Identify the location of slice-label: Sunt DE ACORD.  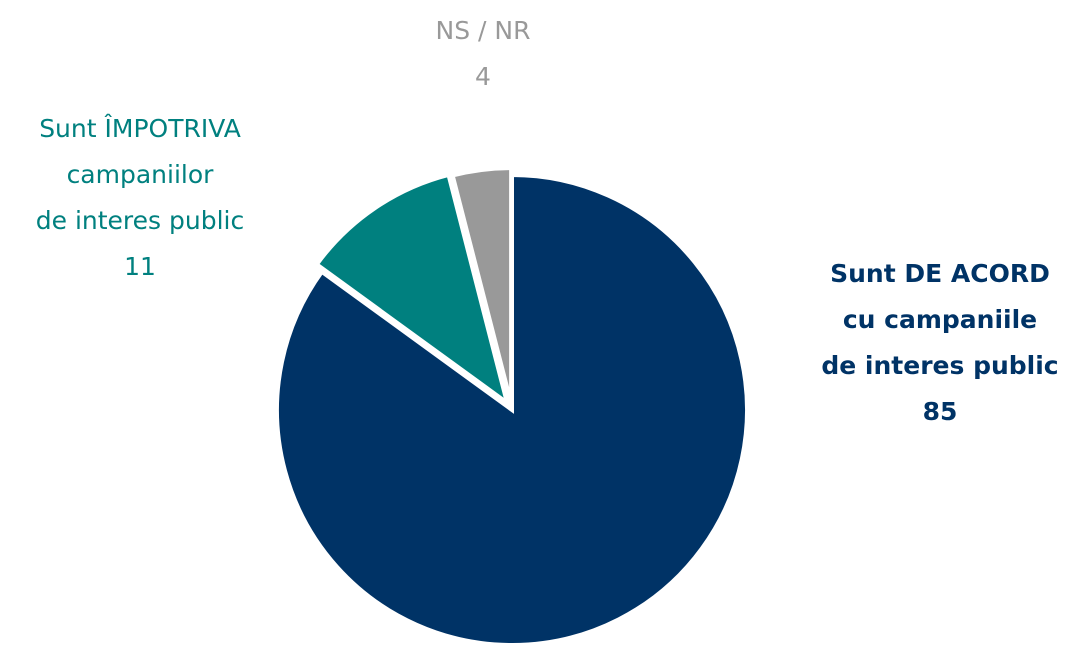
(940, 273).